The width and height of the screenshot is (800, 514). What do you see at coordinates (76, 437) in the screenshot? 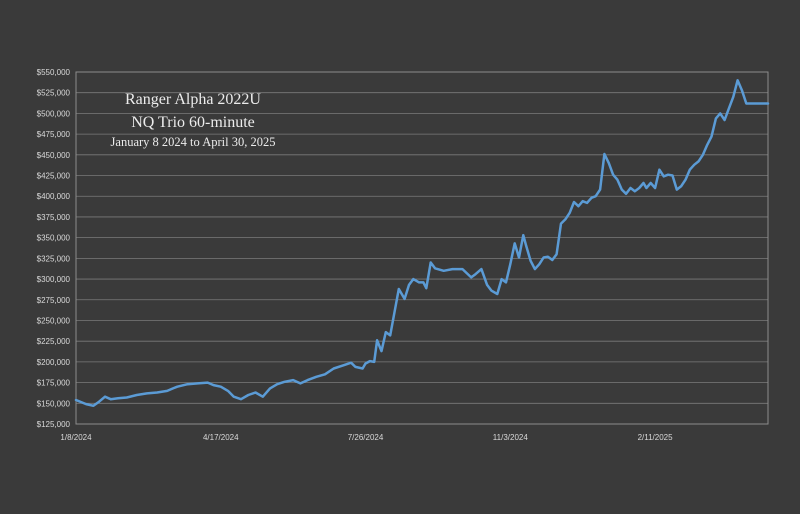
I see `x-tick-label: 1/8/2024` at bounding box center [76, 437].